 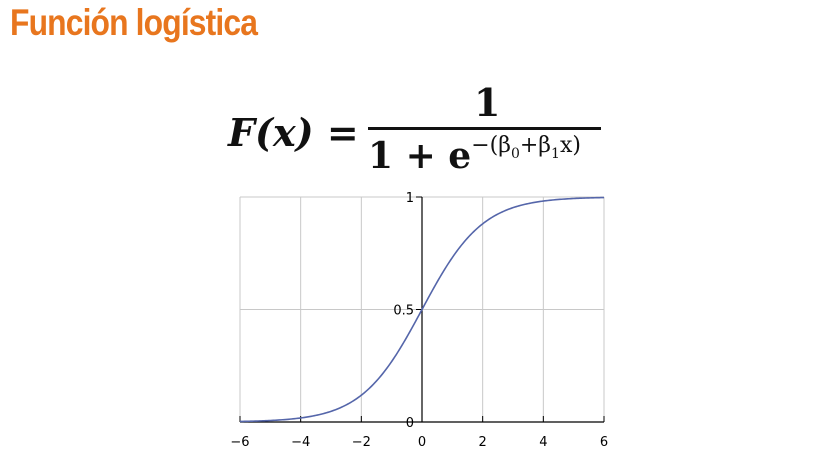 What do you see at coordinates (422, 442) in the screenshot?
I see `x-tick-label: 0` at bounding box center [422, 442].